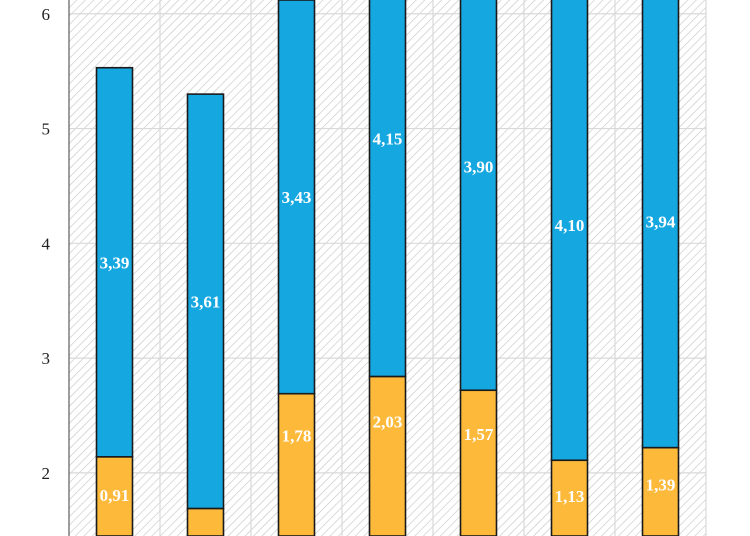 This screenshot has height=536, width=750. I want to click on data-label: 0,91, so click(115, 495).